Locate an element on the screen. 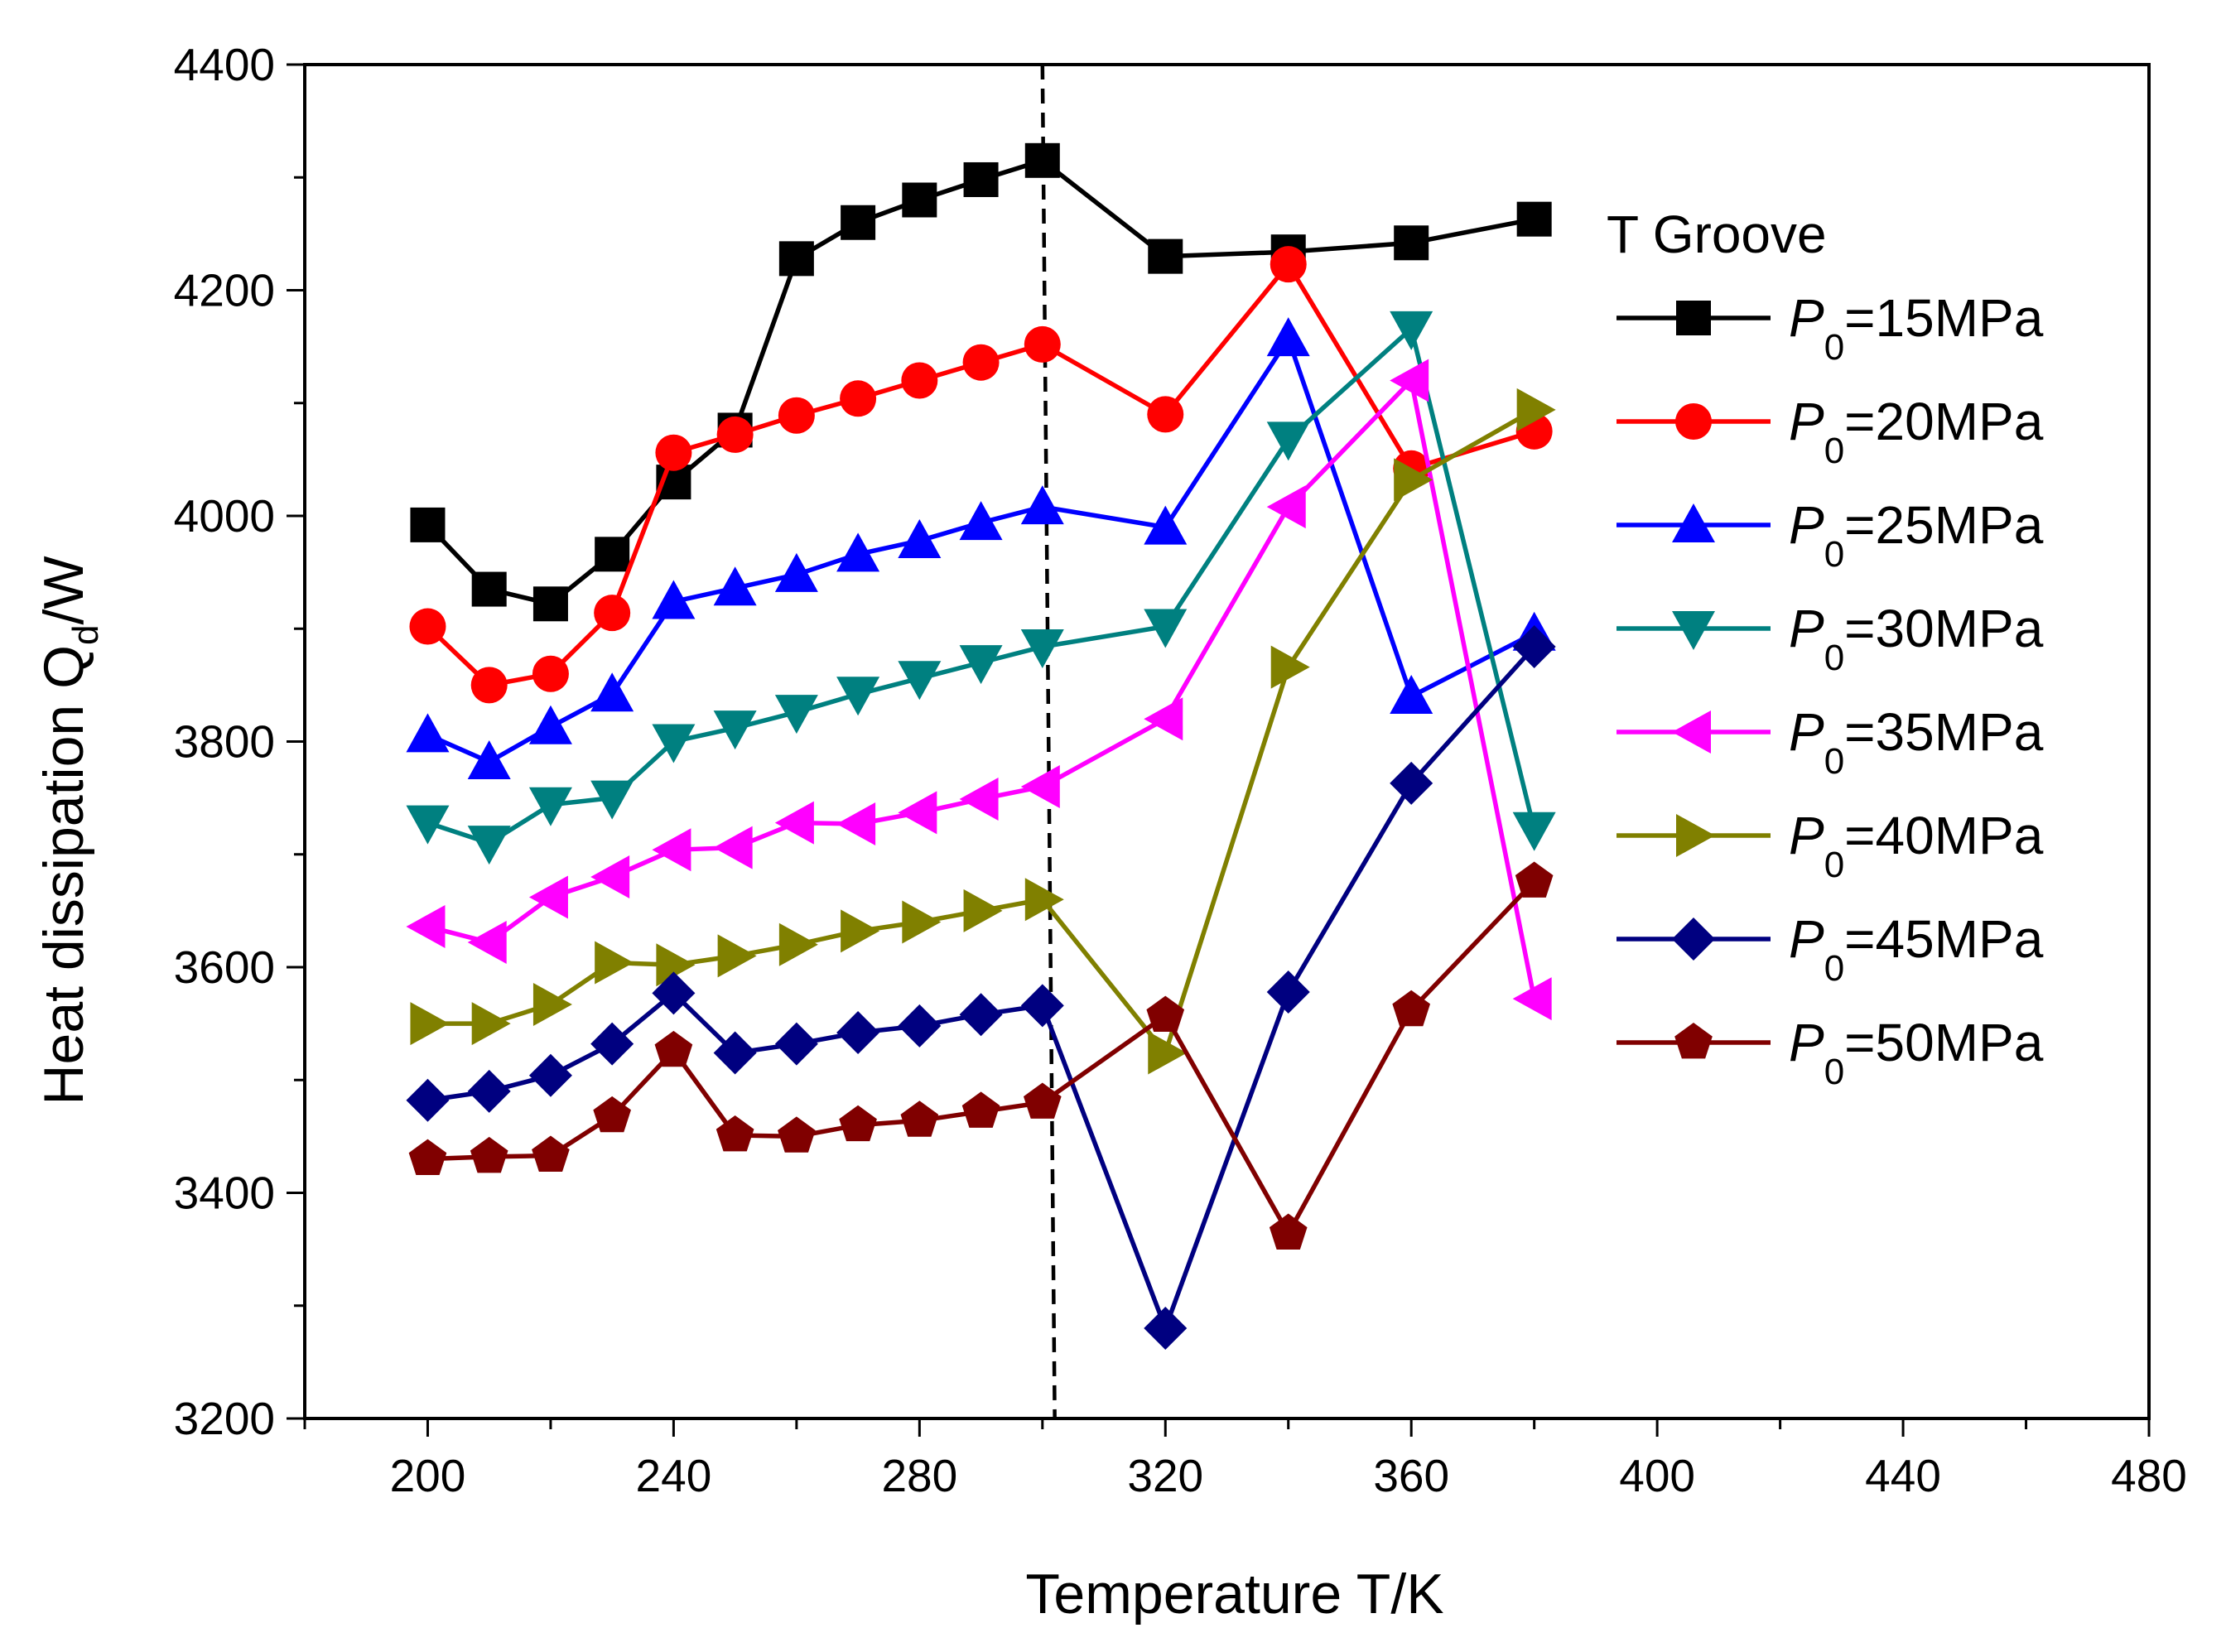 The image size is (2226, 1652). x-tick-label: 280 is located at coordinates (919, 1475).